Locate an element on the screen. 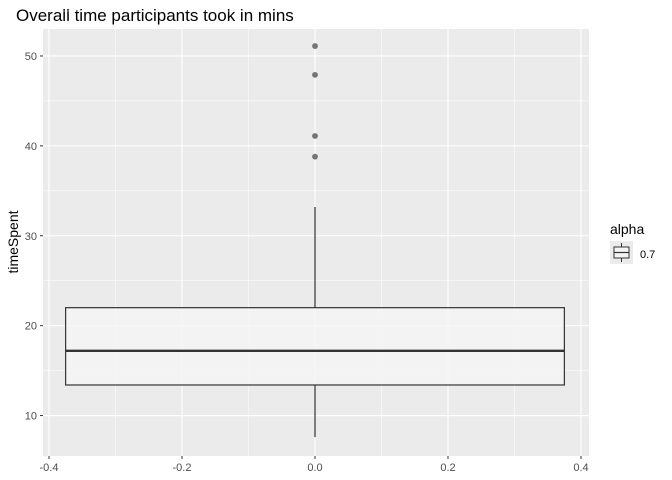  outlier-points is located at coordinates (315, 101).